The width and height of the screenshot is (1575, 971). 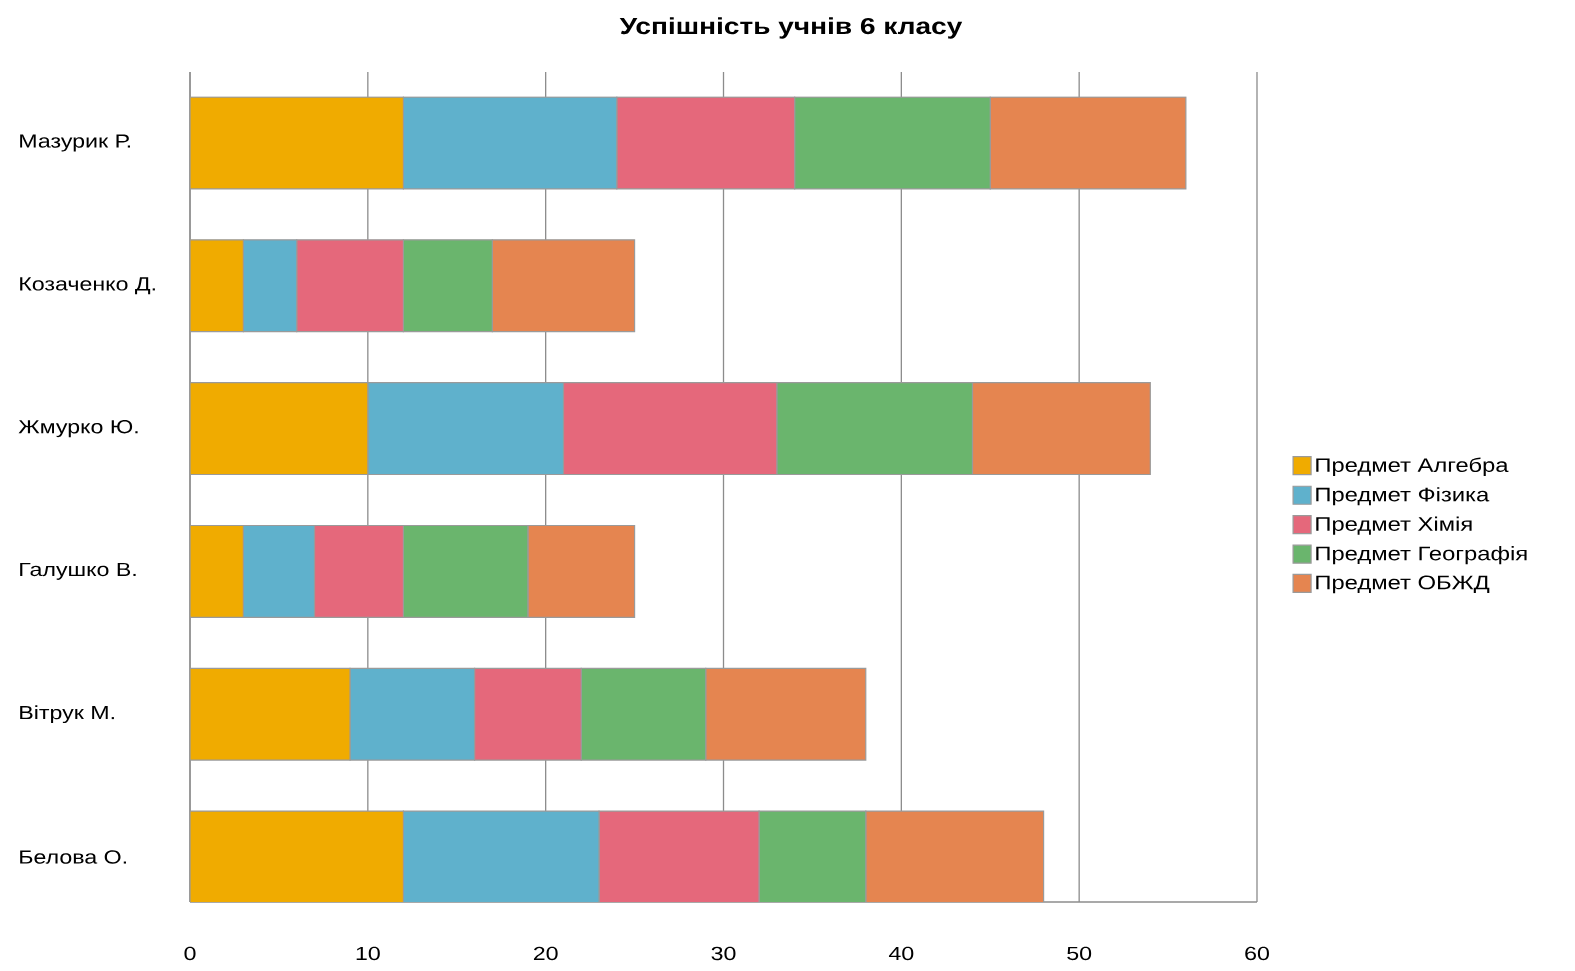 I want to click on x-tick-label: 30, so click(x=723, y=953).